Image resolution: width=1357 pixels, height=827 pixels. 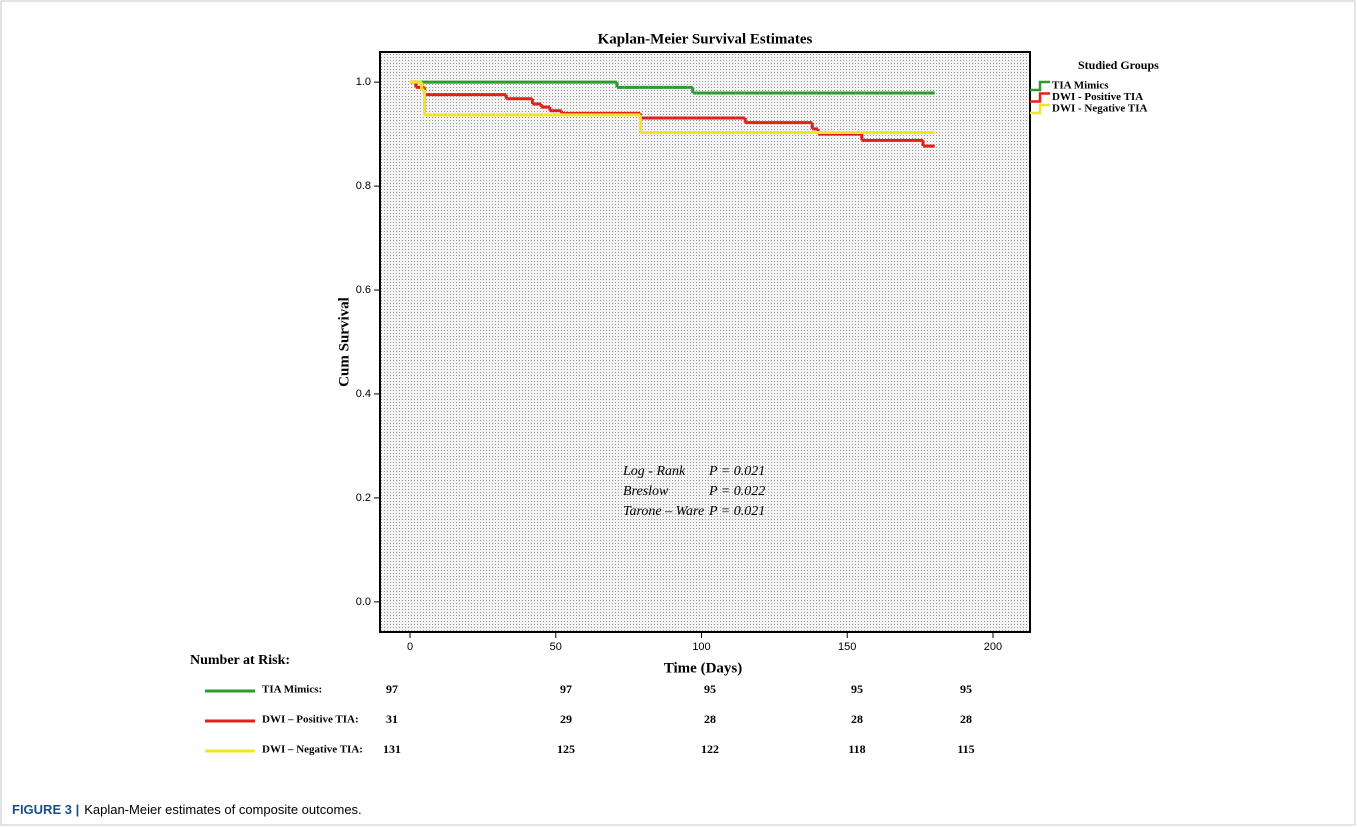 I want to click on x-axis-label: Time (Days), so click(x=703, y=668).